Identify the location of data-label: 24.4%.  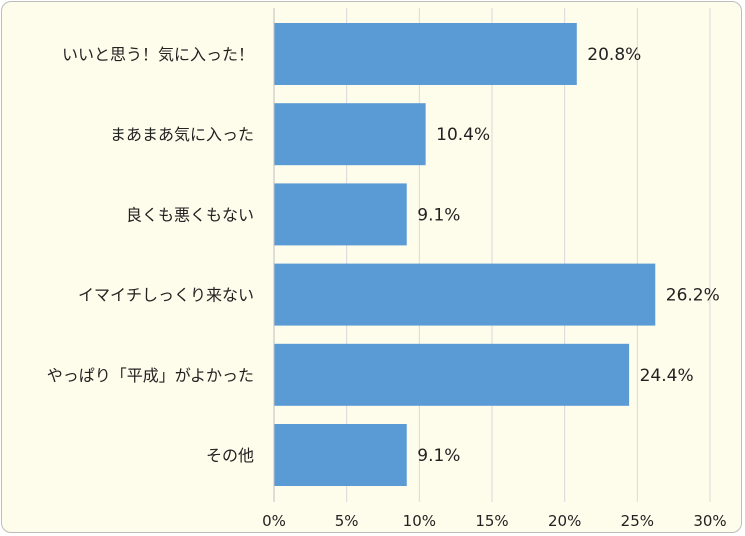
(667, 376).